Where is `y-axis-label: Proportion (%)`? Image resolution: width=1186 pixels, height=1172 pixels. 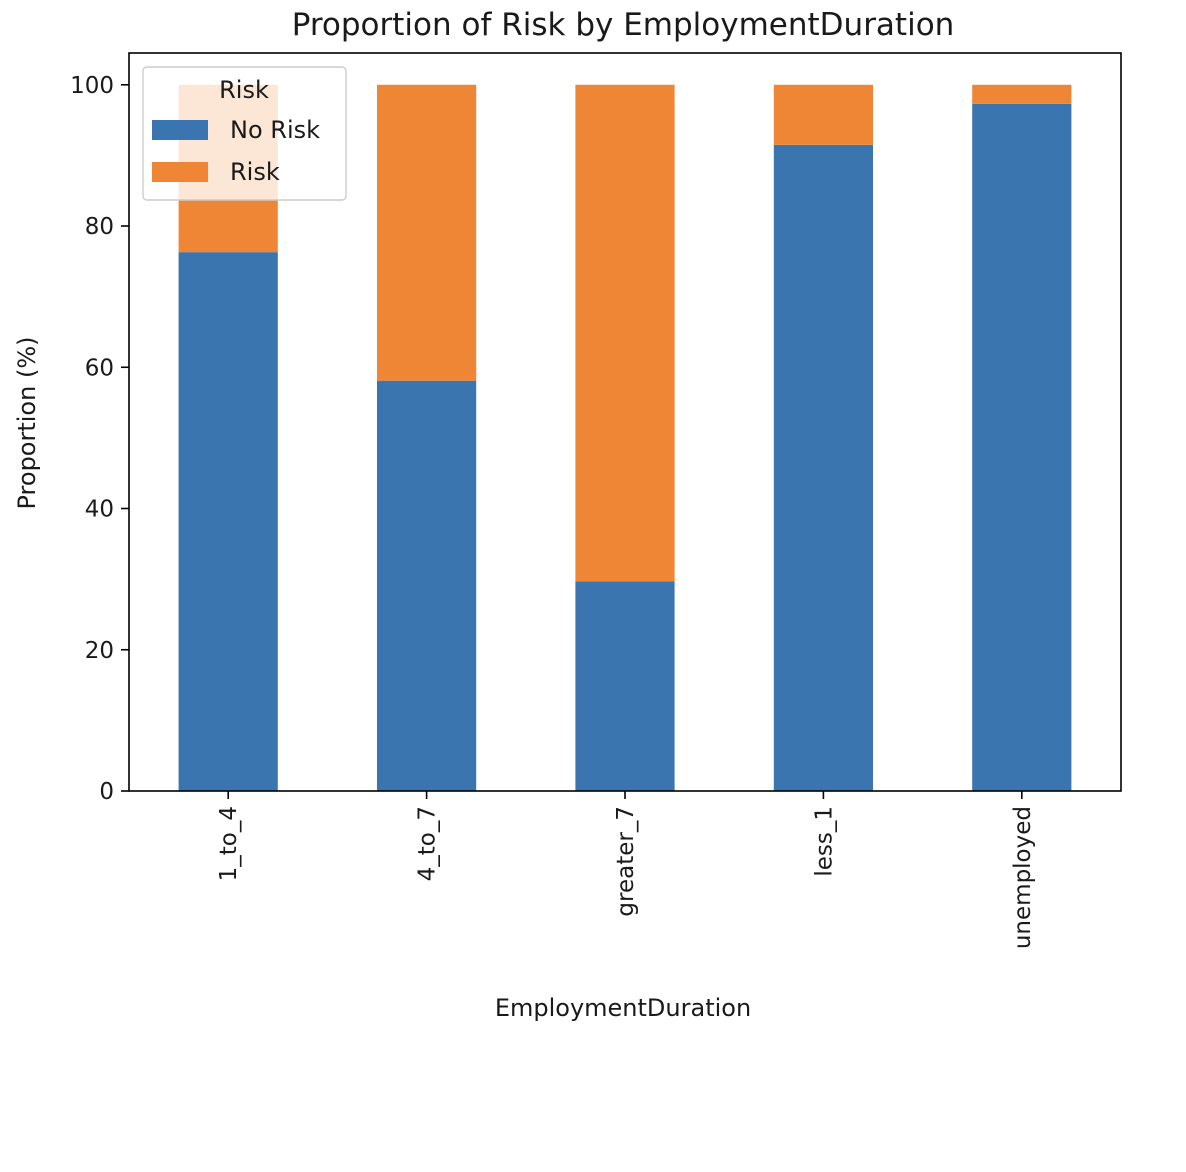 y-axis-label: Proportion (%) is located at coordinates (27, 423).